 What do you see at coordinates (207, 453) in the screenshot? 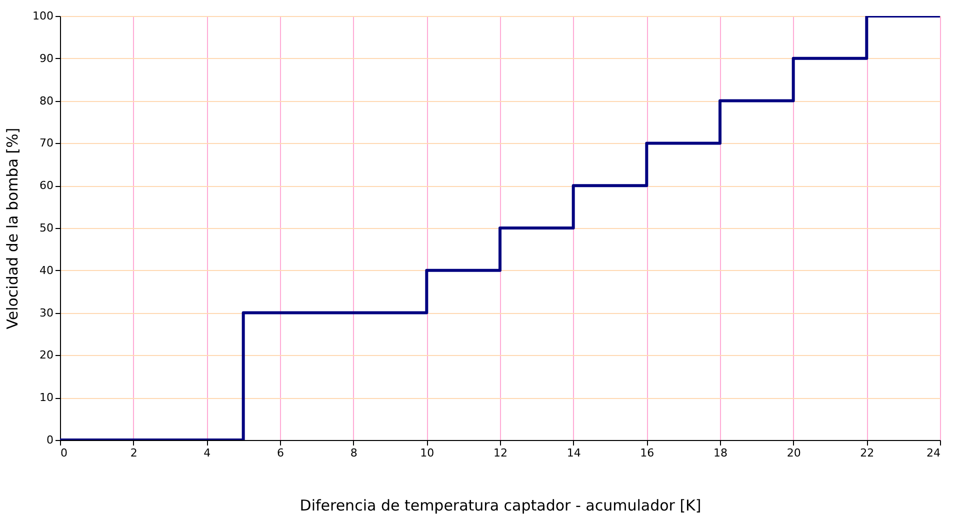
I see `x-tick-label: 4` at bounding box center [207, 453].